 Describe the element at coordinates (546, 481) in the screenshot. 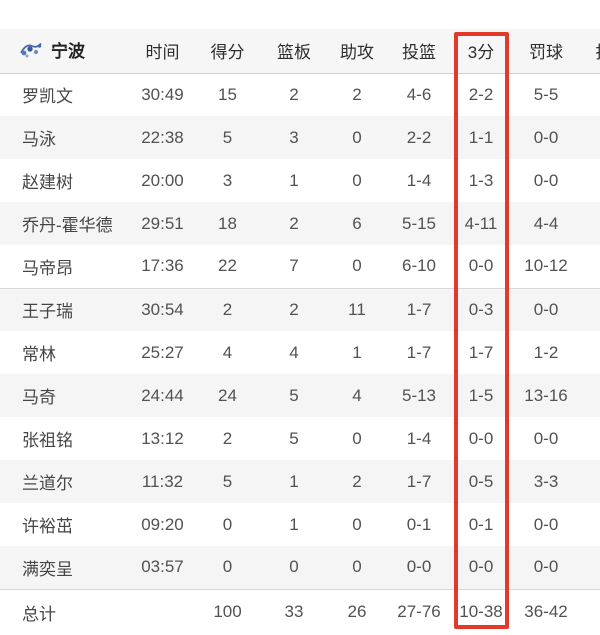

I see `stat-ft: 3-3` at that location.